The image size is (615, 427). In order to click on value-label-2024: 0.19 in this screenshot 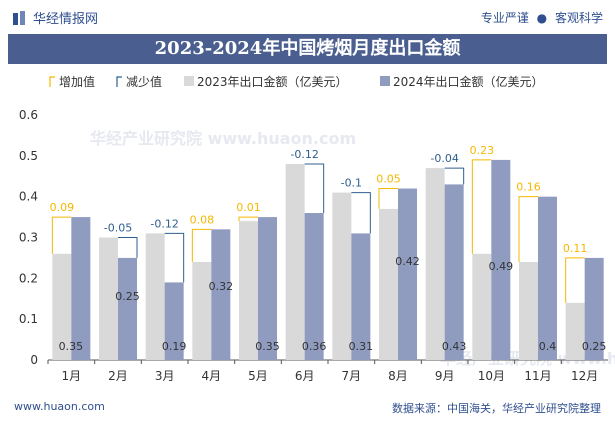, I will do `click(174, 346)`.